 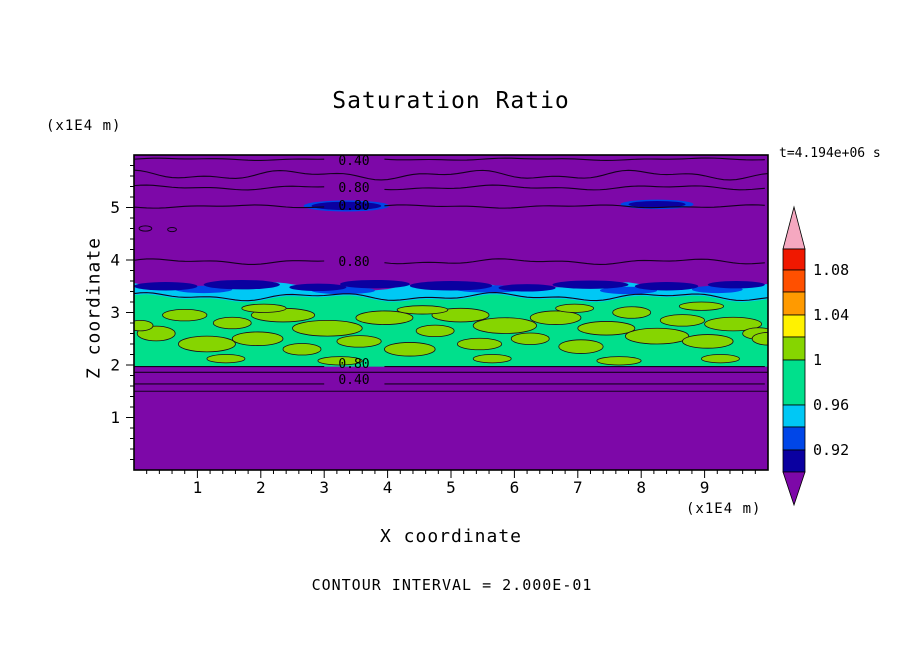 I want to click on x-tick-label: 5, so click(x=451, y=487).